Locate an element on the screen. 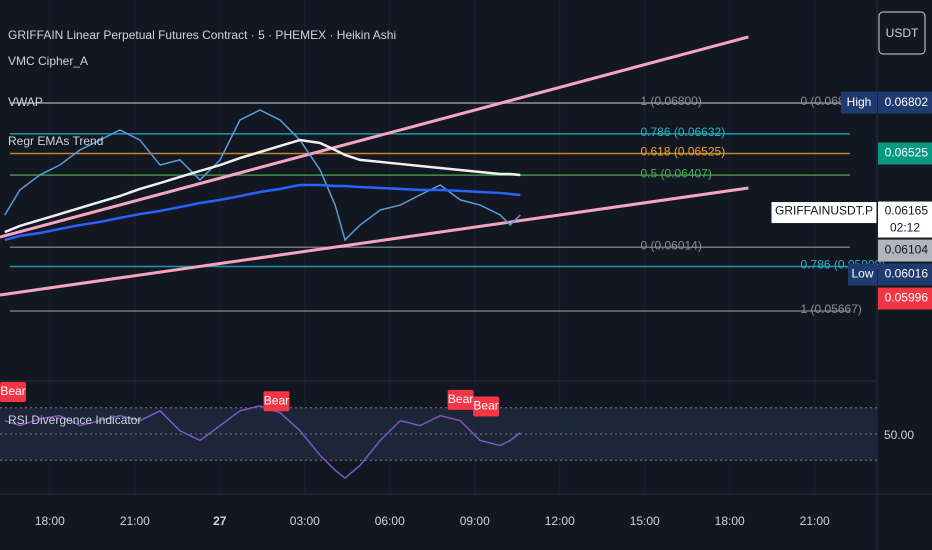 The height and width of the screenshot is (550, 932). price-label: 0.06802 is located at coordinates (907, 102).